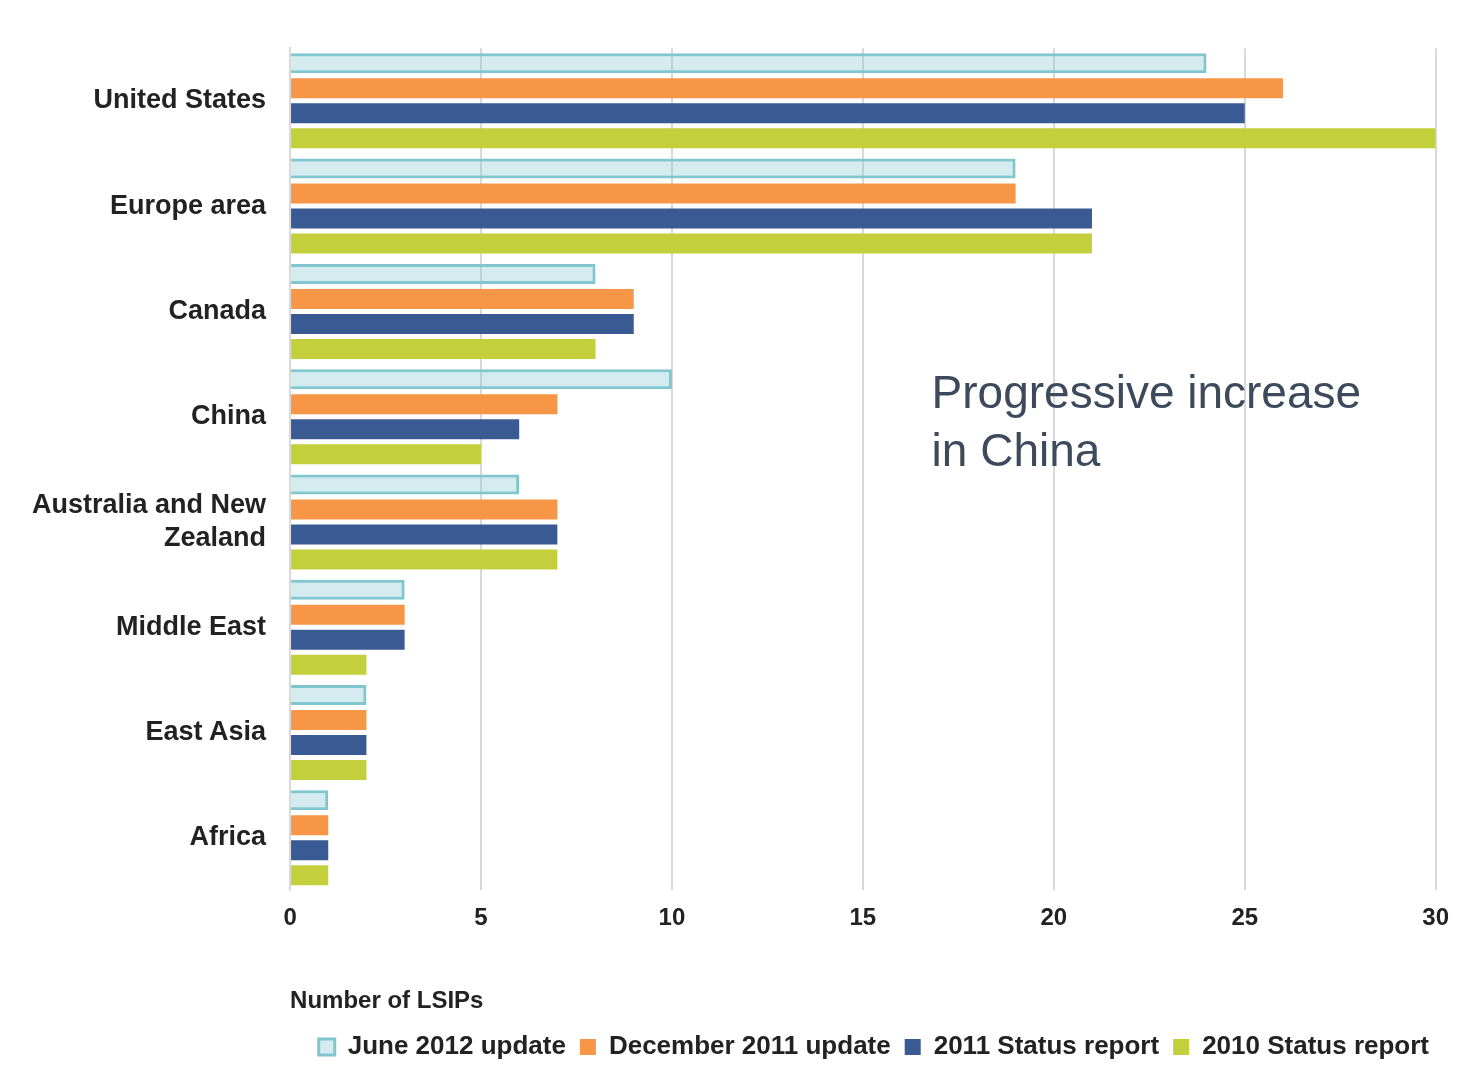 This screenshot has height=1078, width=1471. Describe the element at coordinates (863, 917) in the screenshot. I see `x-tick-label: 15` at that location.